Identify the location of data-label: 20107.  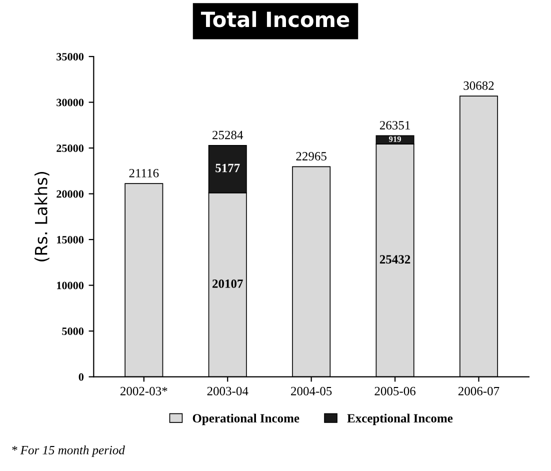
(227, 283).